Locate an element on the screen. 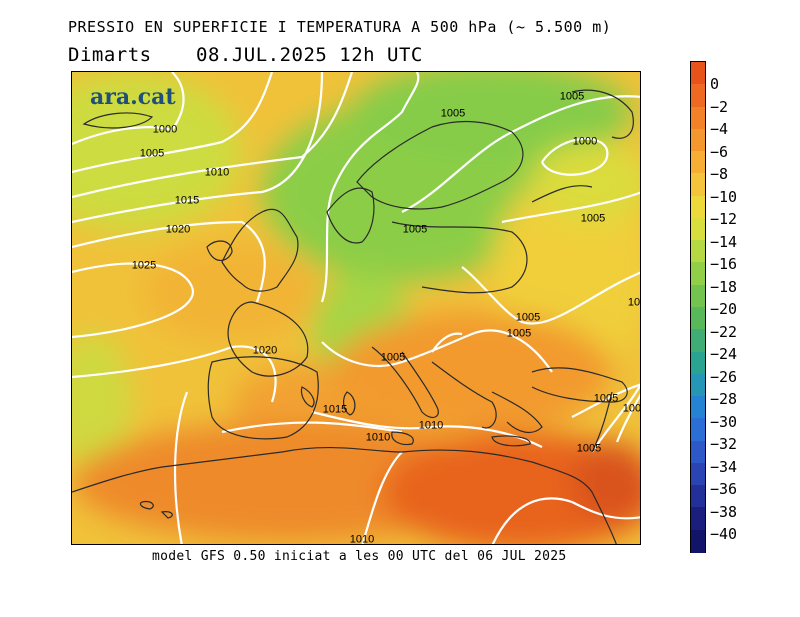 This screenshot has height=617, width=800. forecast-datetime: 08.JUL.2025 12h UTC is located at coordinates (309, 55).